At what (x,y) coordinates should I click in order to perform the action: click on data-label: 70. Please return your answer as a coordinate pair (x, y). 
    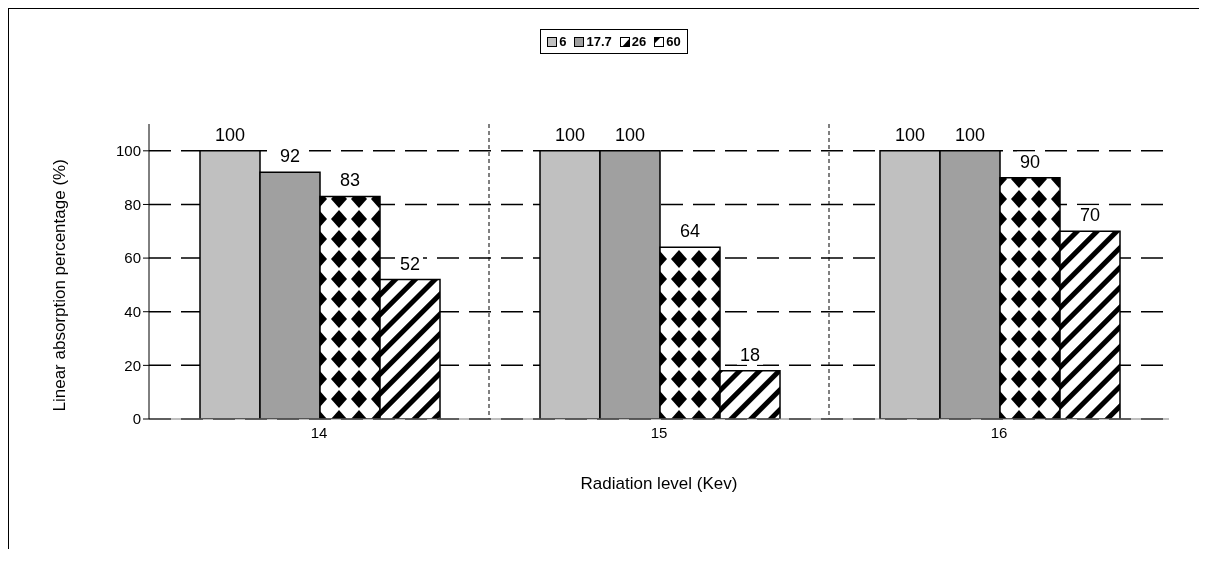
    Looking at the image, I should click on (1090, 215).